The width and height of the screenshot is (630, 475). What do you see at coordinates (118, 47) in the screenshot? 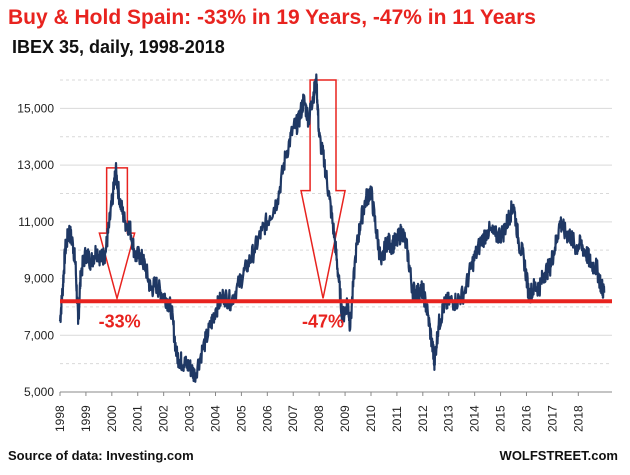
I see `chart-subtitle: IBEX 35, daily, 1998-2018` at bounding box center [118, 47].